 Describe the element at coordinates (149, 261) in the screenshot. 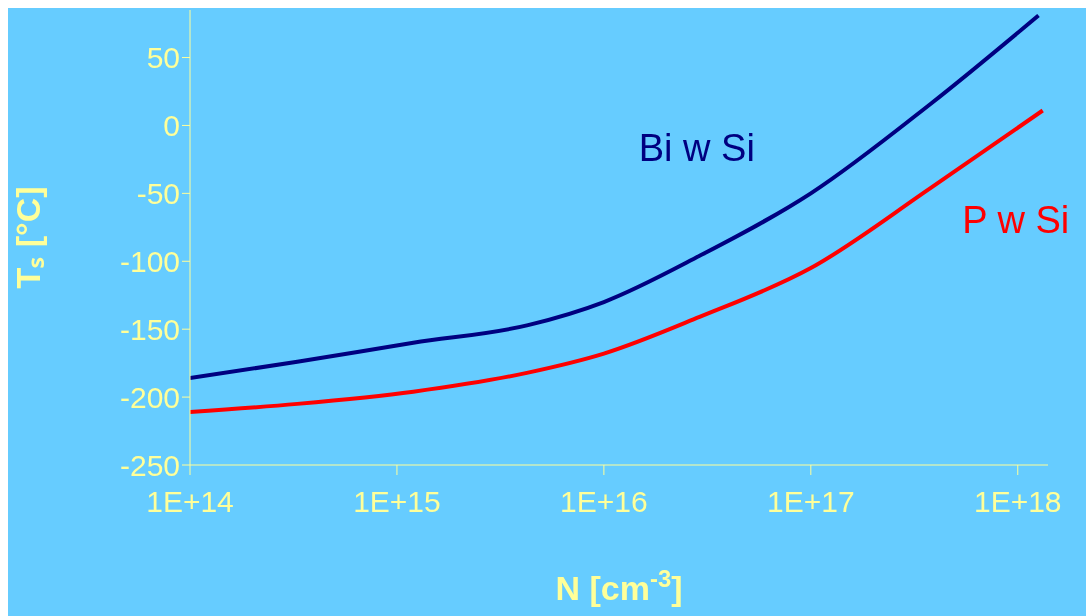

I see `y-tick-label: -100` at that location.